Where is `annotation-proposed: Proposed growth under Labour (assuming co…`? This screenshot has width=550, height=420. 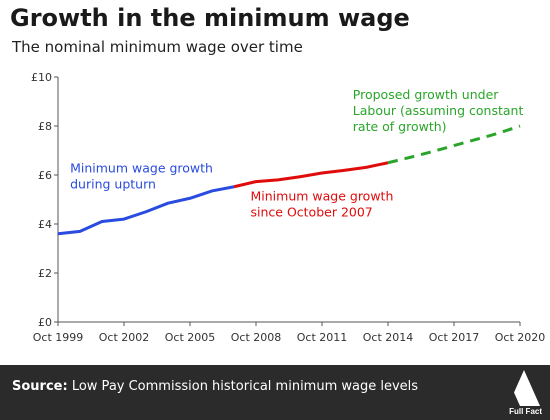 annotation-proposed: Proposed growth under Labour (assuming co… is located at coordinates (438, 110).